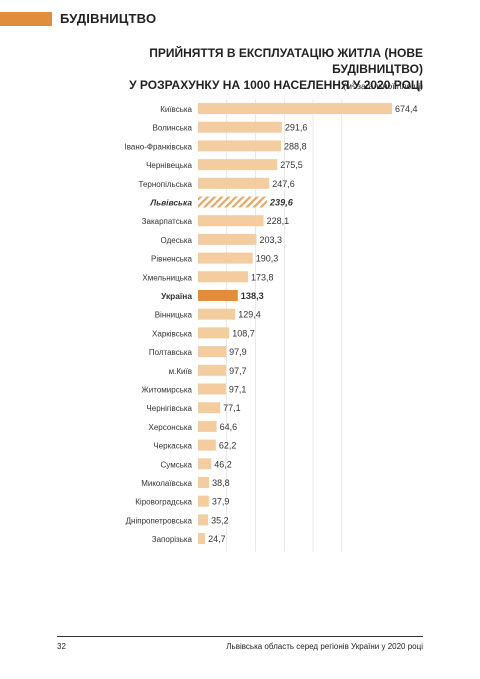 The width and height of the screenshot is (480, 679). Describe the element at coordinates (238, 371) in the screenshot. I see `value-label: 97,7` at that location.